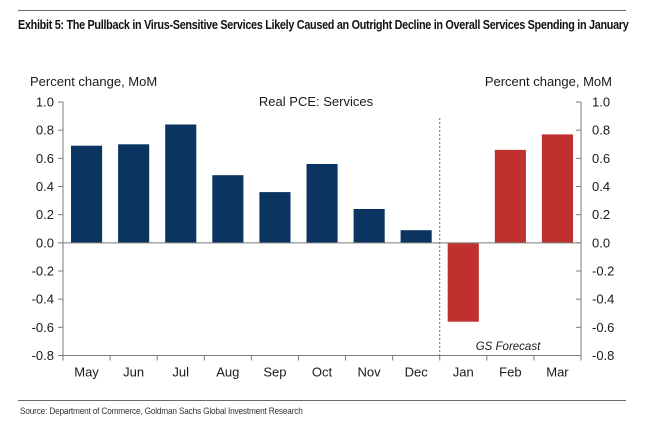 The image size is (646, 427). Describe the element at coordinates (369, 226) in the screenshot. I see `bar-nov` at that location.